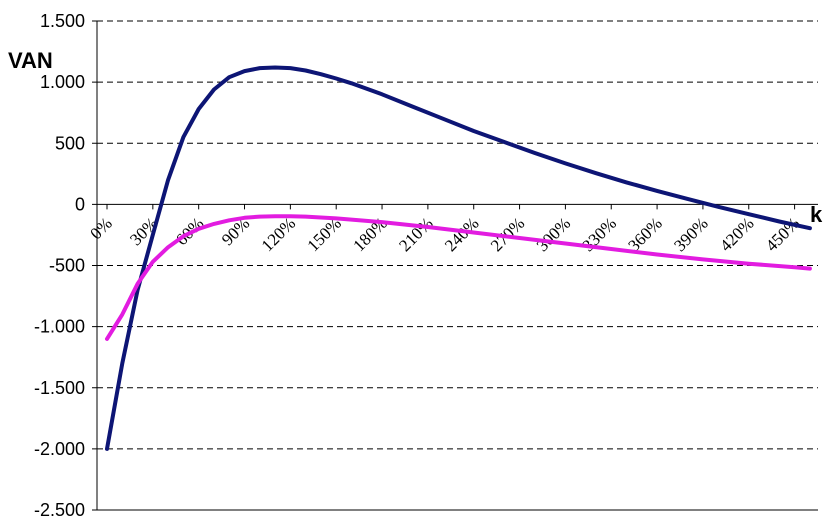 This screenshot has width=833, height=531. What do you see at coordinates (59, 388) in the screenshot?
I see `y-tick-label: -1.500` at bounding box center [59, 388].